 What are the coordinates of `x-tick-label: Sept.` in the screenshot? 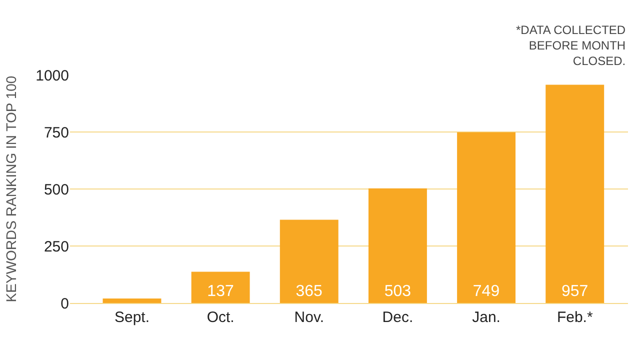 It's located at (132, 317).